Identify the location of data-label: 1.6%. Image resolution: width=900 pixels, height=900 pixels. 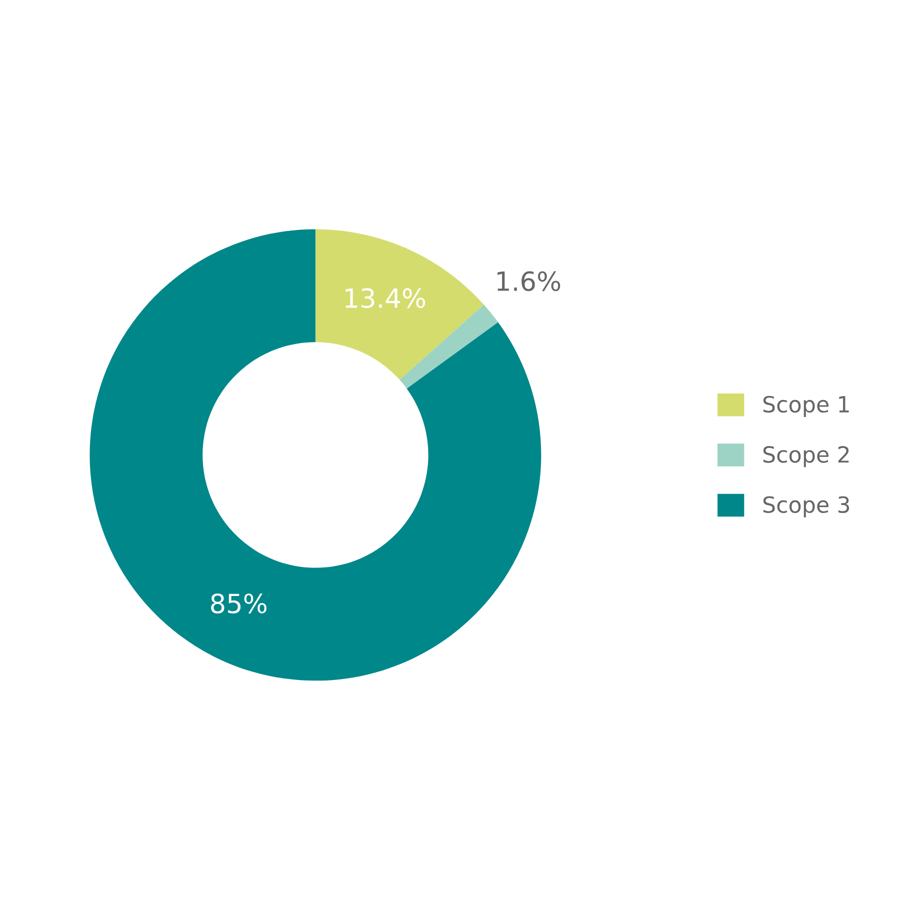
(528, 281).